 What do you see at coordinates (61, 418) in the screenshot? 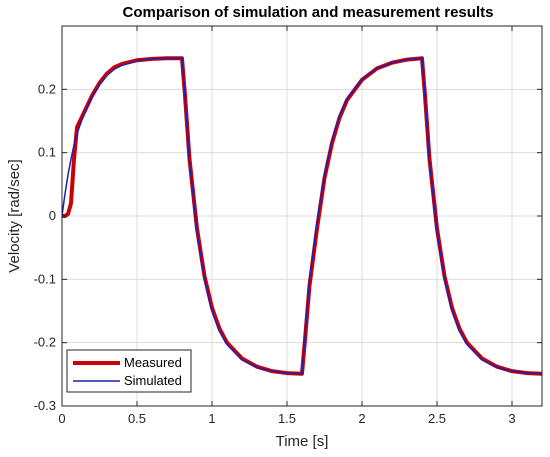
I see `x-tick-label: 0` at bounding box center [61, 418].